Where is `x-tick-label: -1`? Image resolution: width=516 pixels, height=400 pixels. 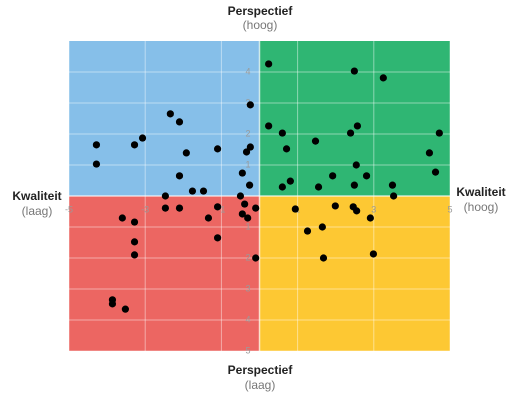 x-tick-label: -1 is located at coordinates (221, 209).